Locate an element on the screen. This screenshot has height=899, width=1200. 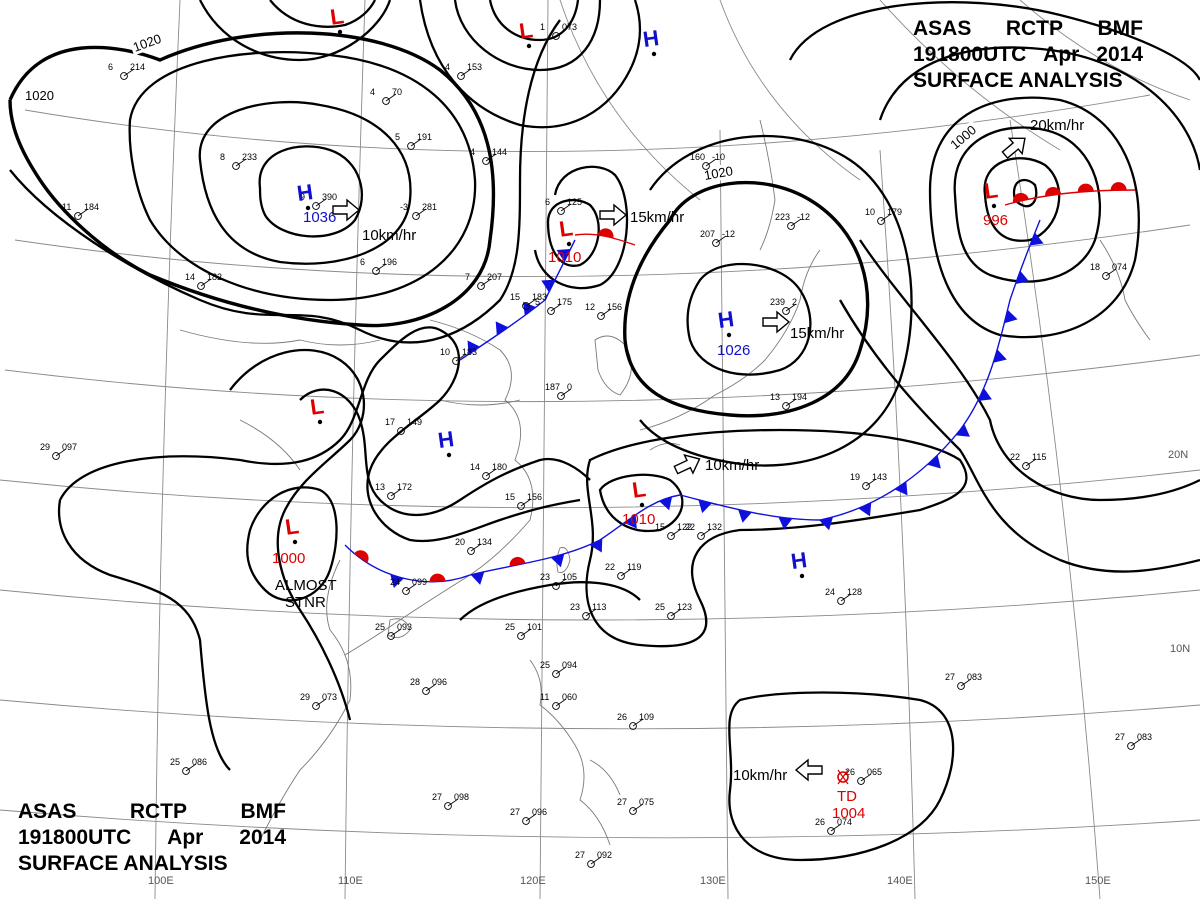
time-line: 191800UTC Apr 2014 is located at coordinates (152, 838).